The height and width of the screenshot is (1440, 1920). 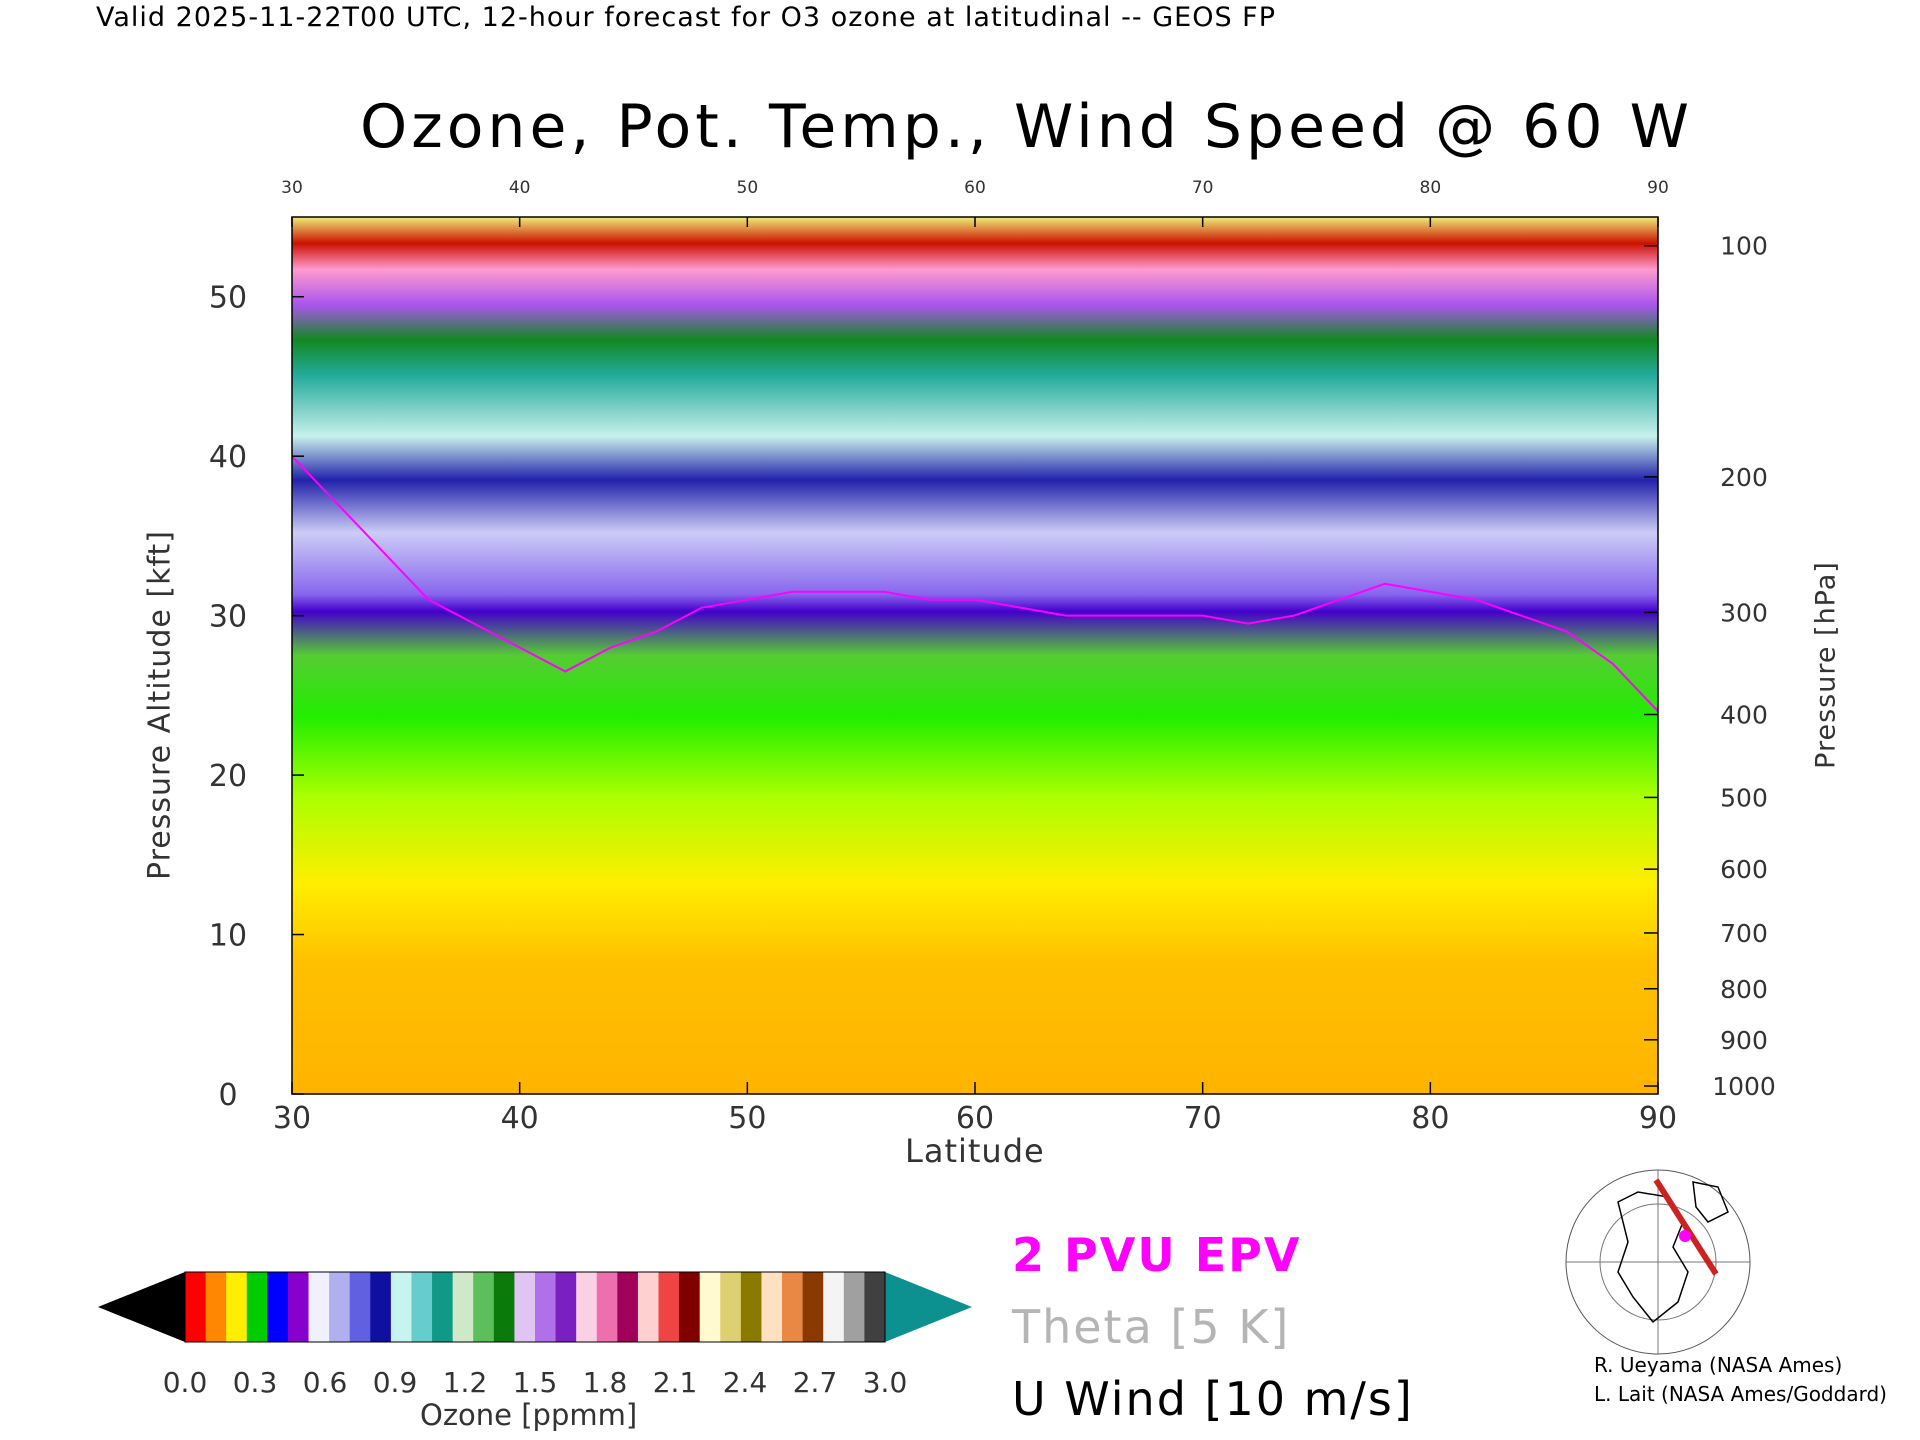 What do you see at coordinates (160, 705) in the screenshot?
I see `y-axis-label-left: Pressure Altitude [kft]` at bounding box center [160, 705].